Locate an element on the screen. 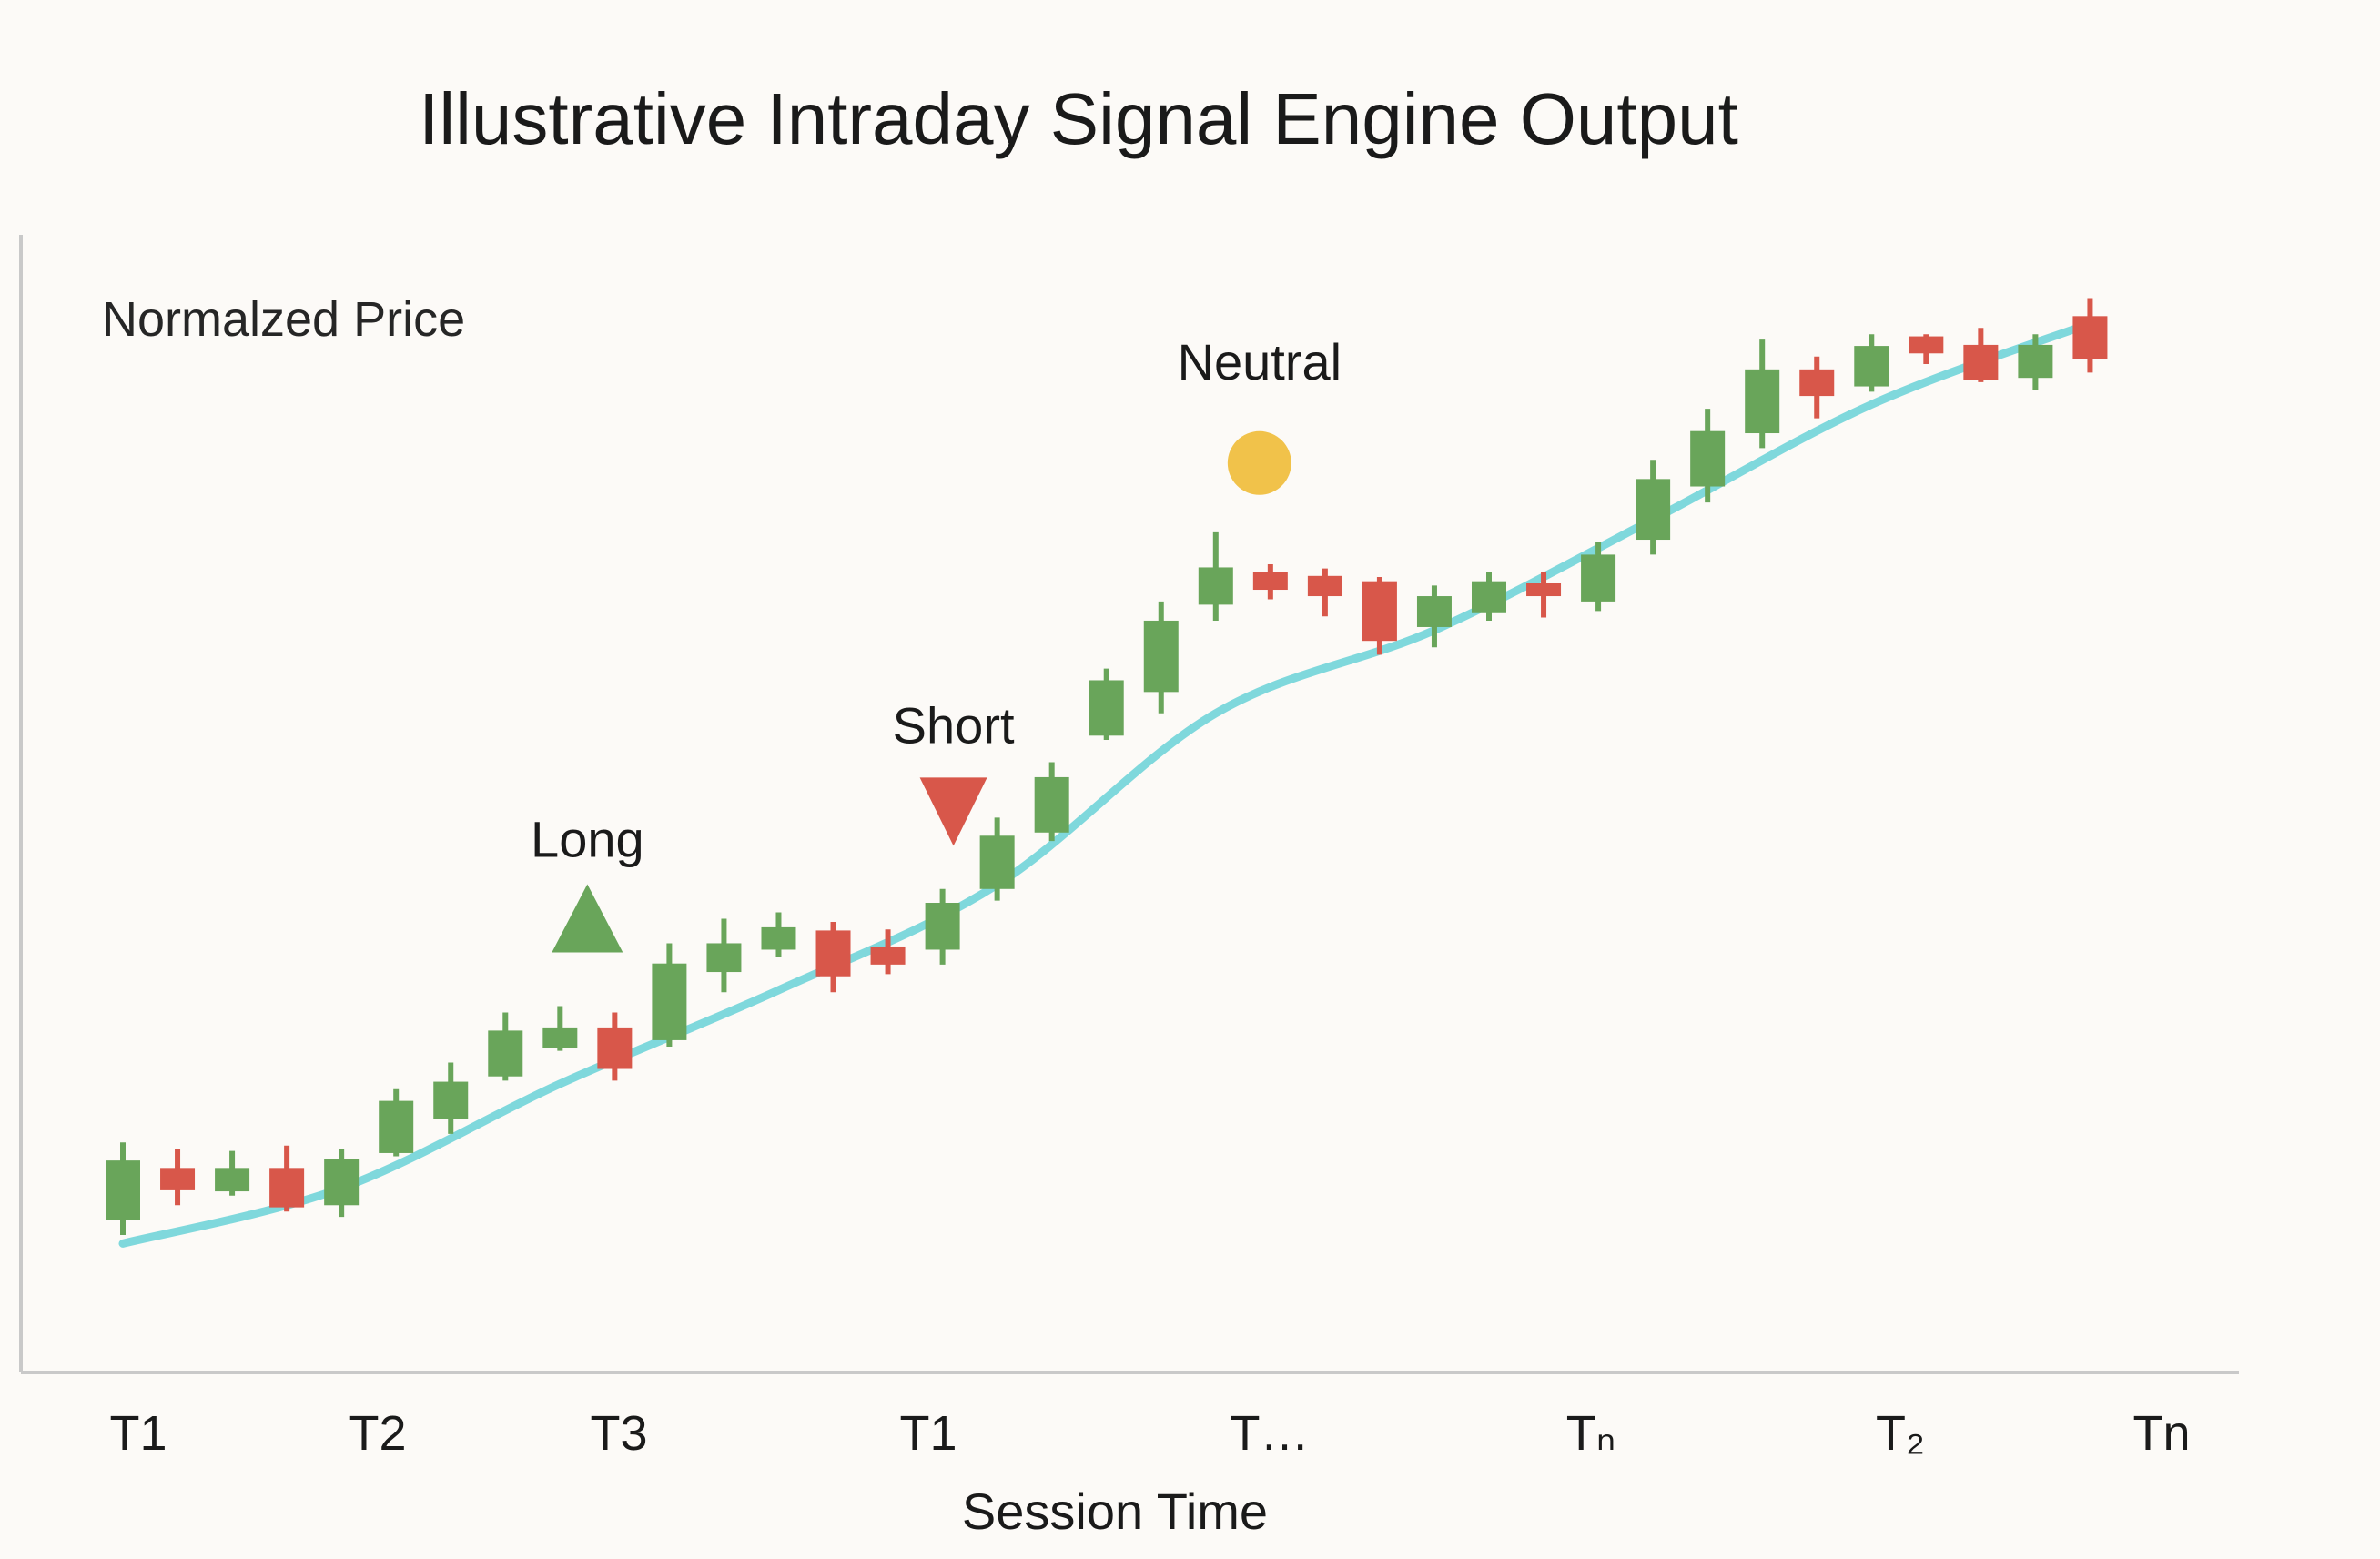 The width and height of the screenshot is (2380, 1559). neutral-signal-circle-icon is located at coordinates (1259, 462).